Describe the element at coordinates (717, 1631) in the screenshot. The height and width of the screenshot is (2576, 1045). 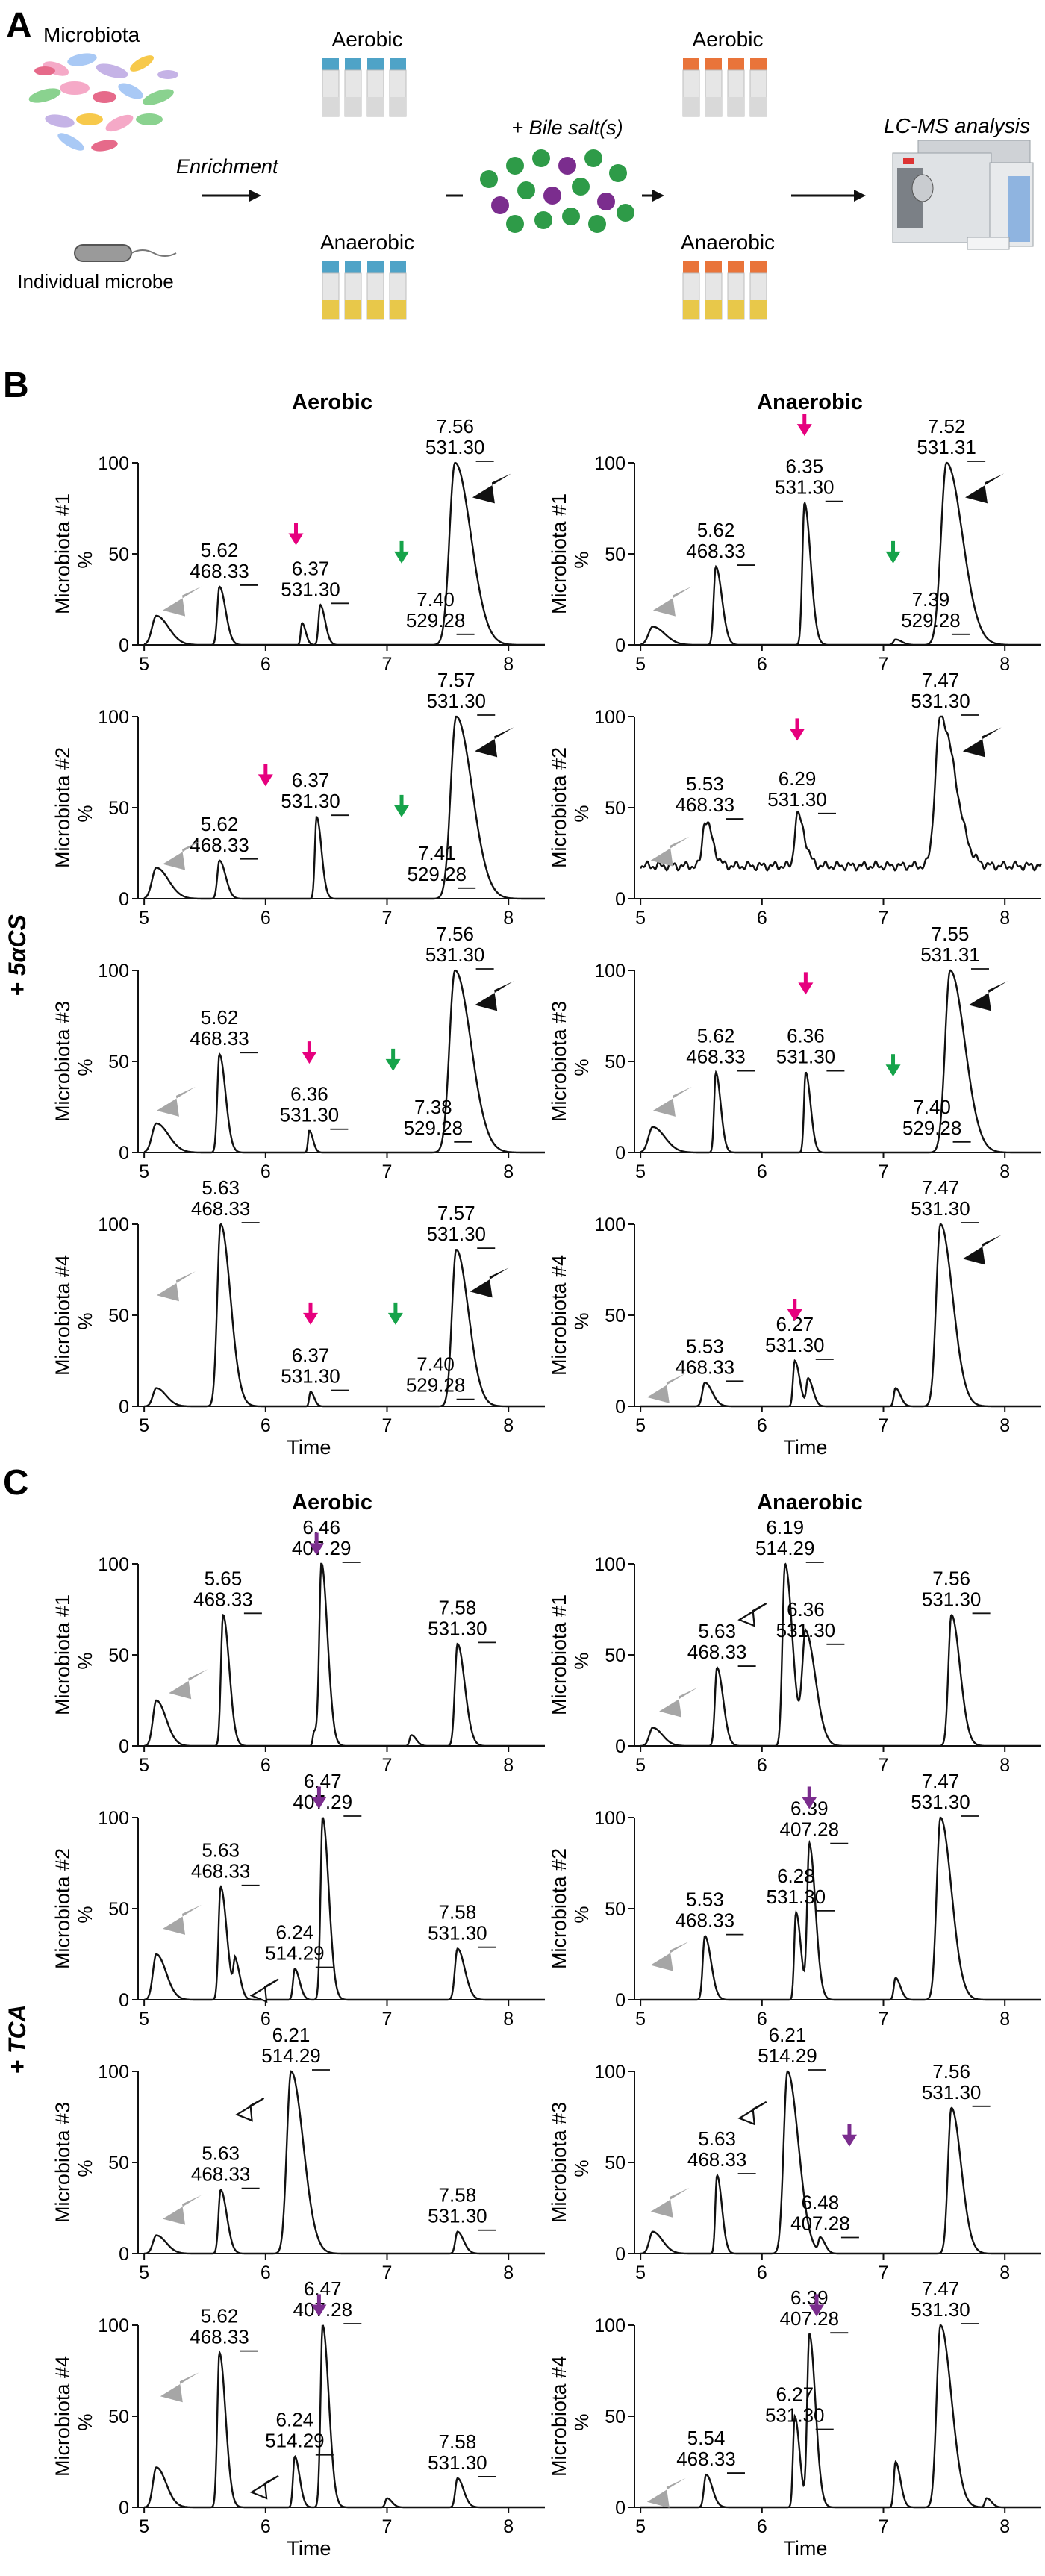
I see `peak-rt: 5.63` at that location.